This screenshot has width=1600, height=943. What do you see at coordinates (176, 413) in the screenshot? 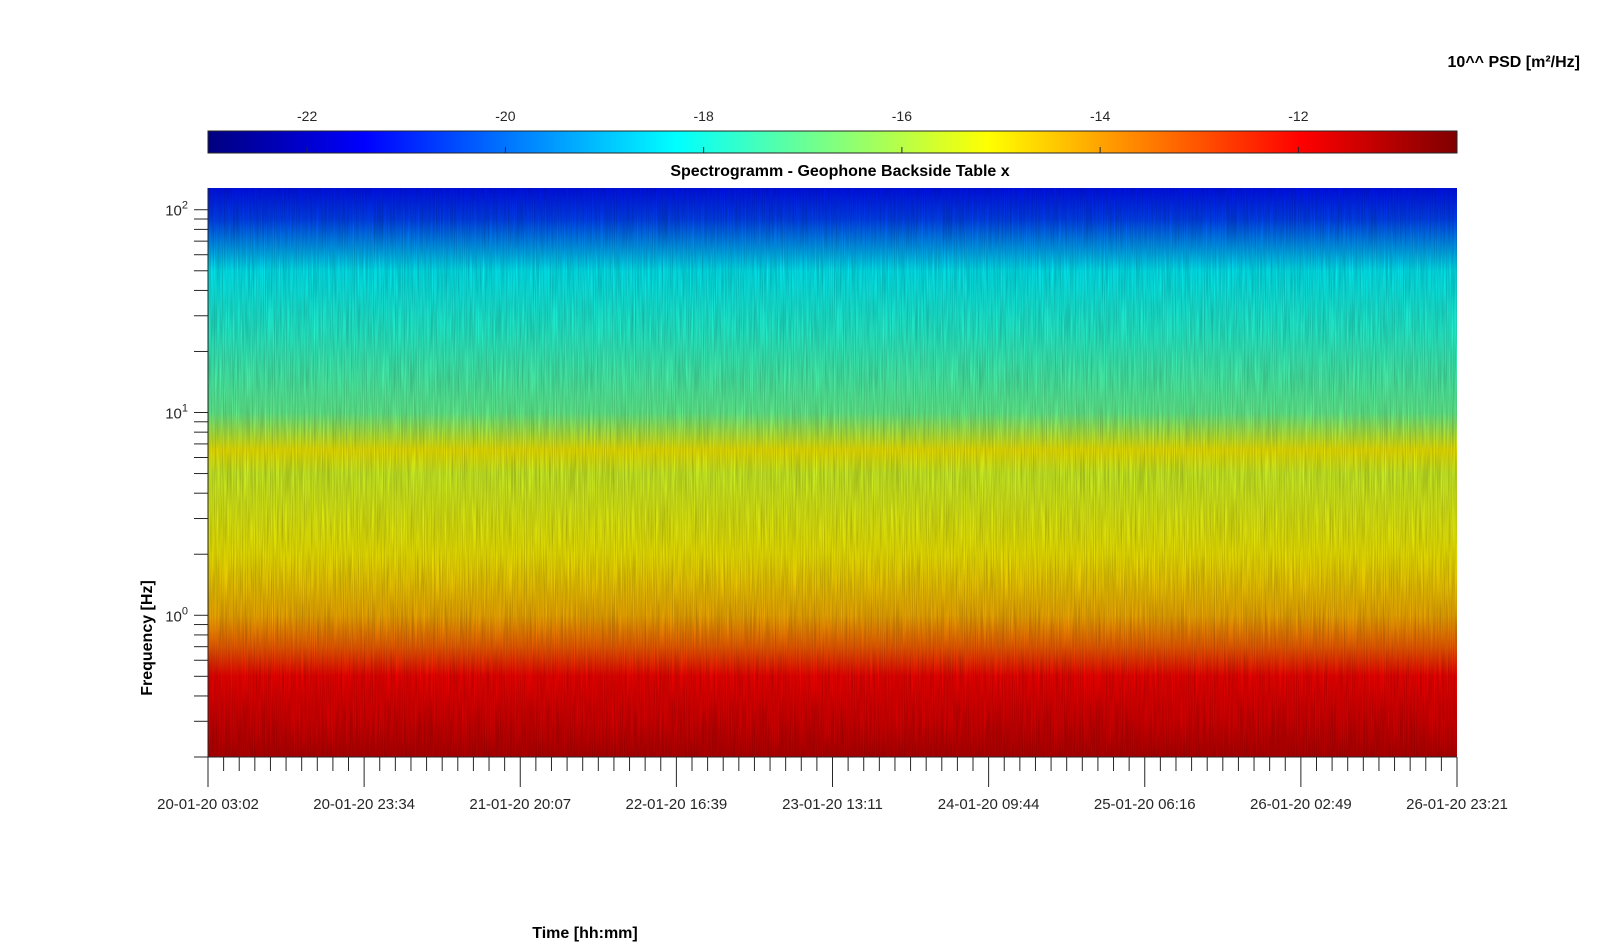
I see `y-tick-label: 10¹` at bounding box center [176, 413].